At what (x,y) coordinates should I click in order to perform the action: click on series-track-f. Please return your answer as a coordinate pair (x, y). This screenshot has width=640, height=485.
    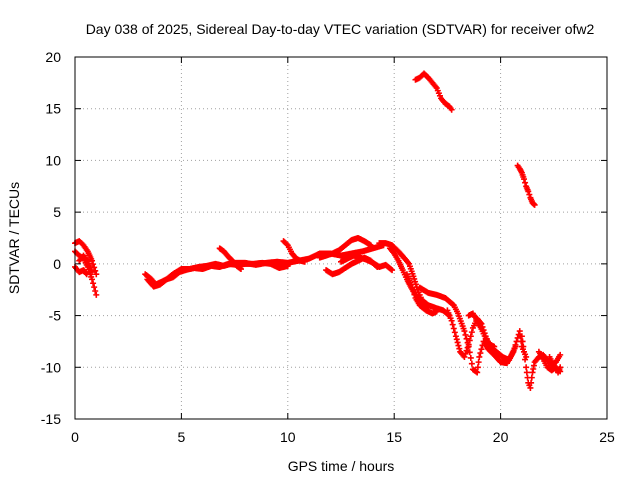
    Looking at the image, I should click on (217, 274).